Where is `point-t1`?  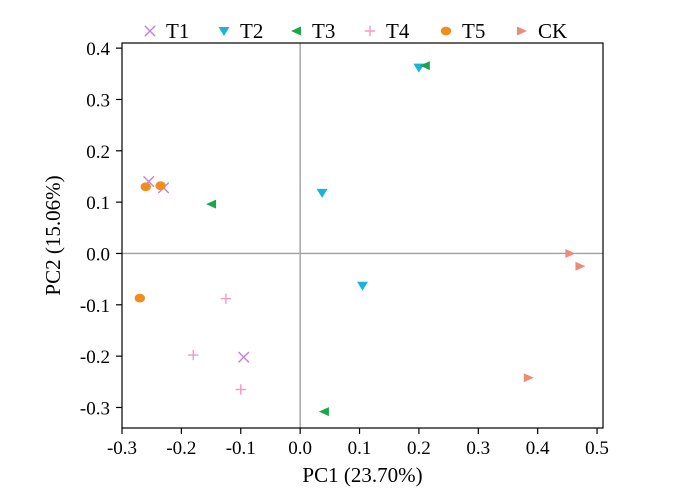
point-t1 is located at coordinates (244, 357).